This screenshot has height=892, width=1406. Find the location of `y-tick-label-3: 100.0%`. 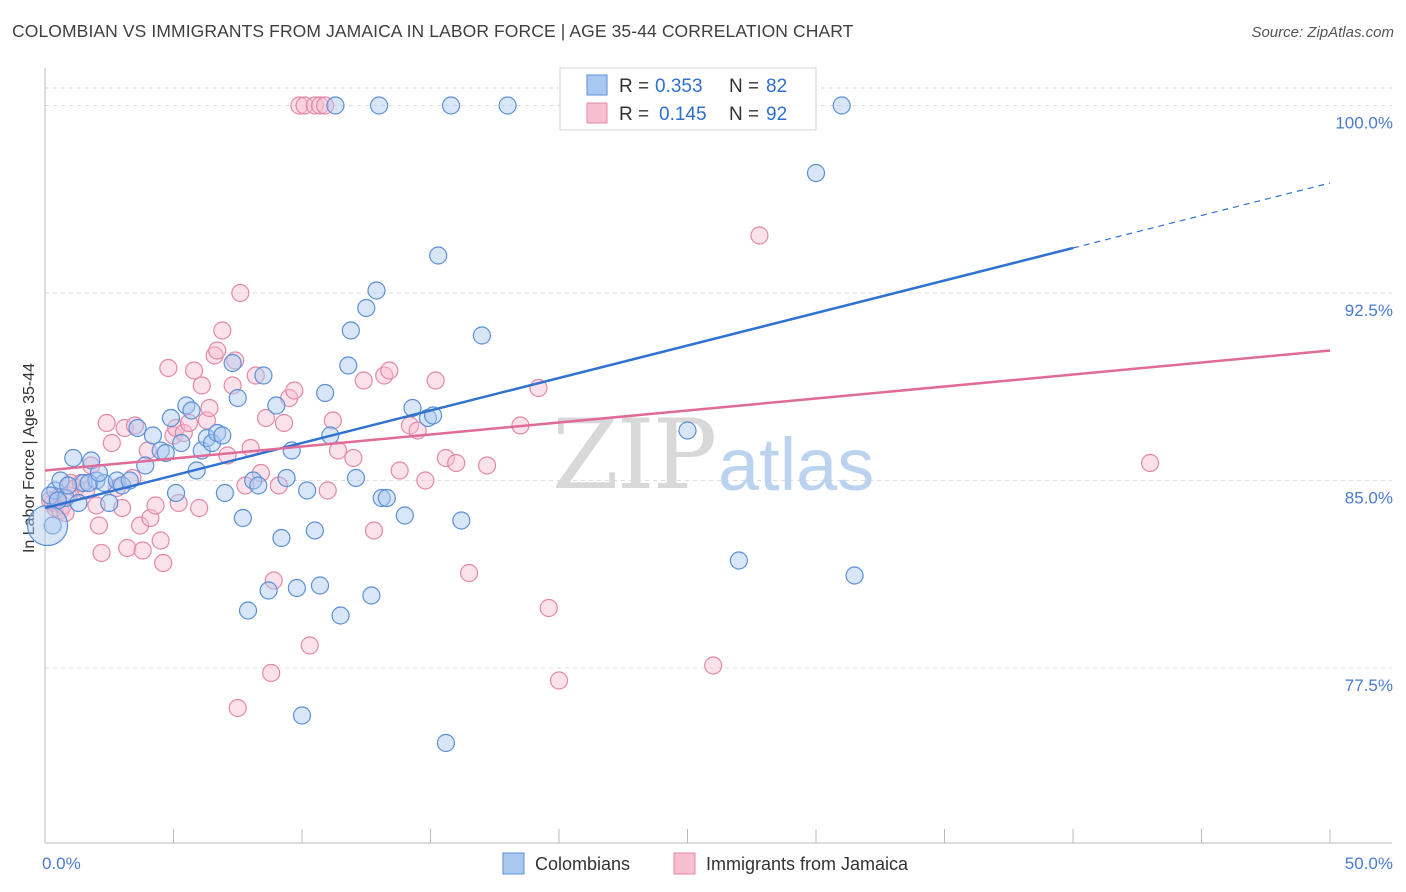

y-tick-label-3: 100.0% is located at coordinates (1364, 123).